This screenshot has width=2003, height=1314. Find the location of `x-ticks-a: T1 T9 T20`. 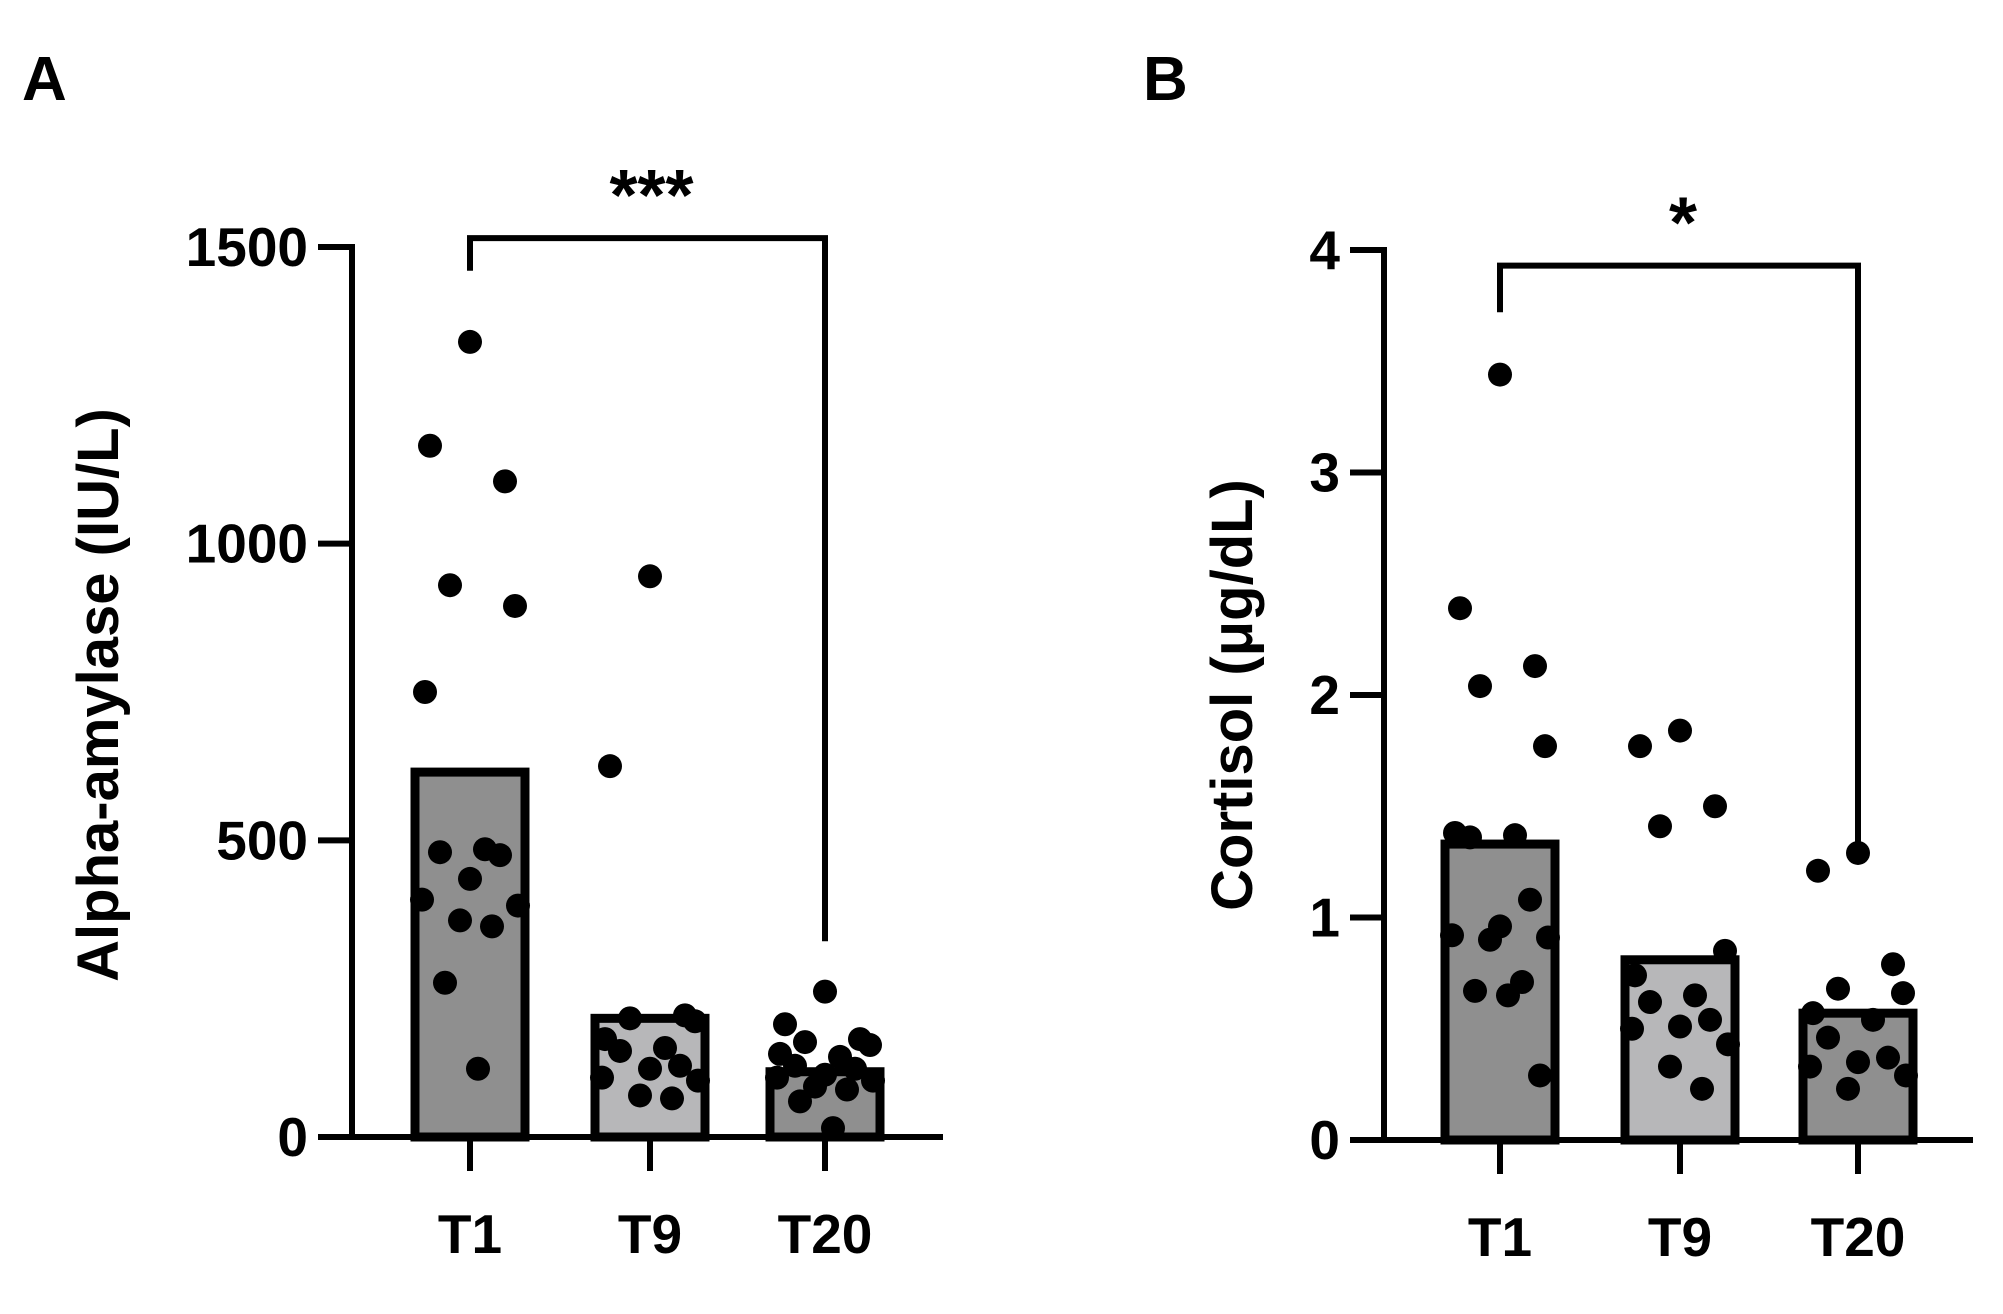

x-ticks-a: T1 T9 T20 is located at coordinates (655, 1201).